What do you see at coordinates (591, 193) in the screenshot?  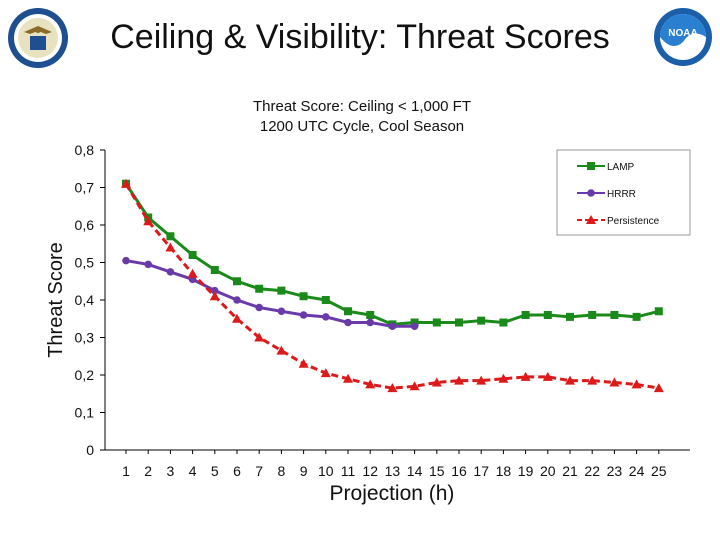 I see `legend-marker-hrrr` at bounding box center [591, 193].